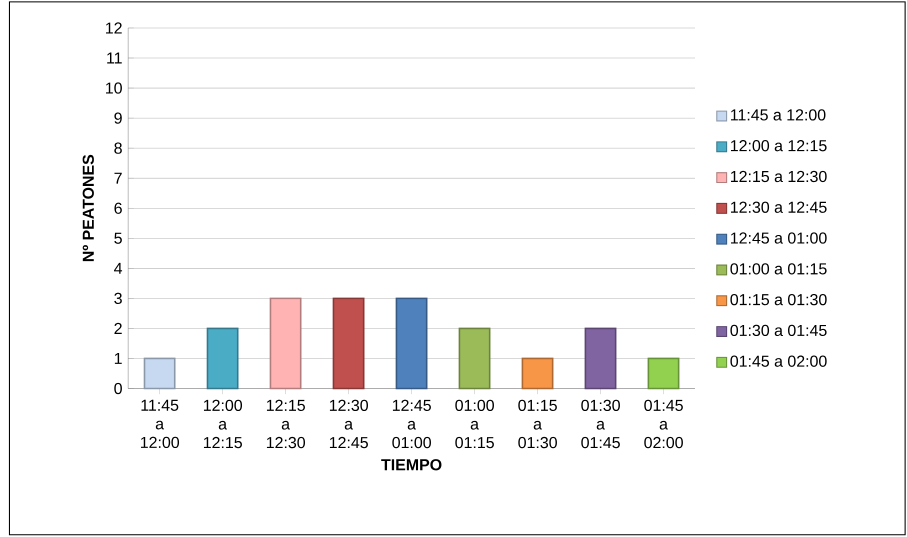 This screenshot has height=537, width=907. Describe the element at coordinates (114, 58) in the screenshot. I see `y-tick-label: 11` at that location.